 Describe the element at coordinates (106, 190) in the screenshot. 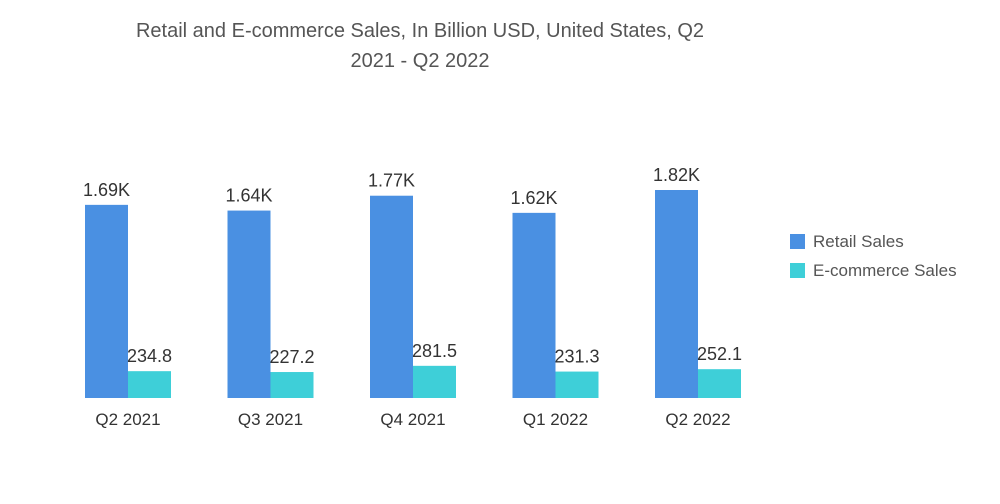

I see `data-label-retail-sales-1: 1.69K` at that location.